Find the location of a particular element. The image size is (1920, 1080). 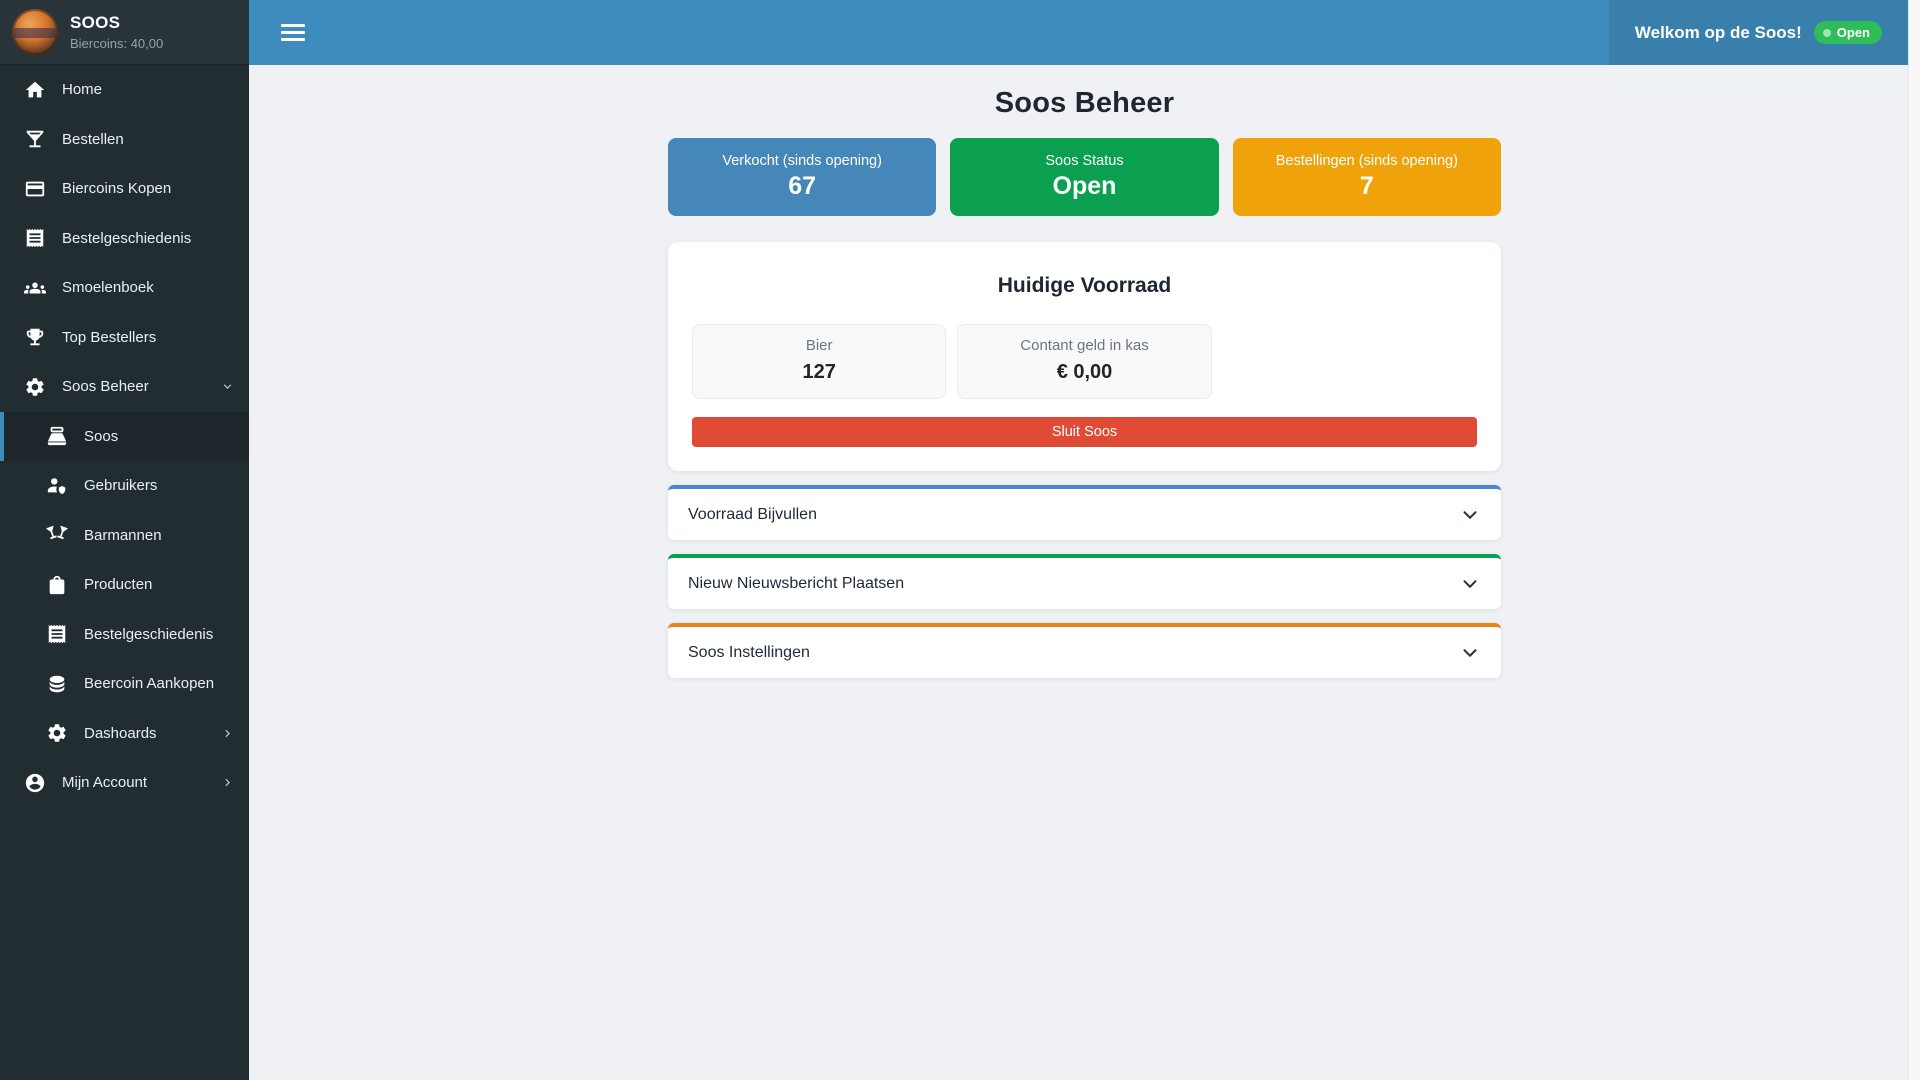

sidebar-brand: SOOS Biercoins: 40,00 is located at coordinates (124, 32).